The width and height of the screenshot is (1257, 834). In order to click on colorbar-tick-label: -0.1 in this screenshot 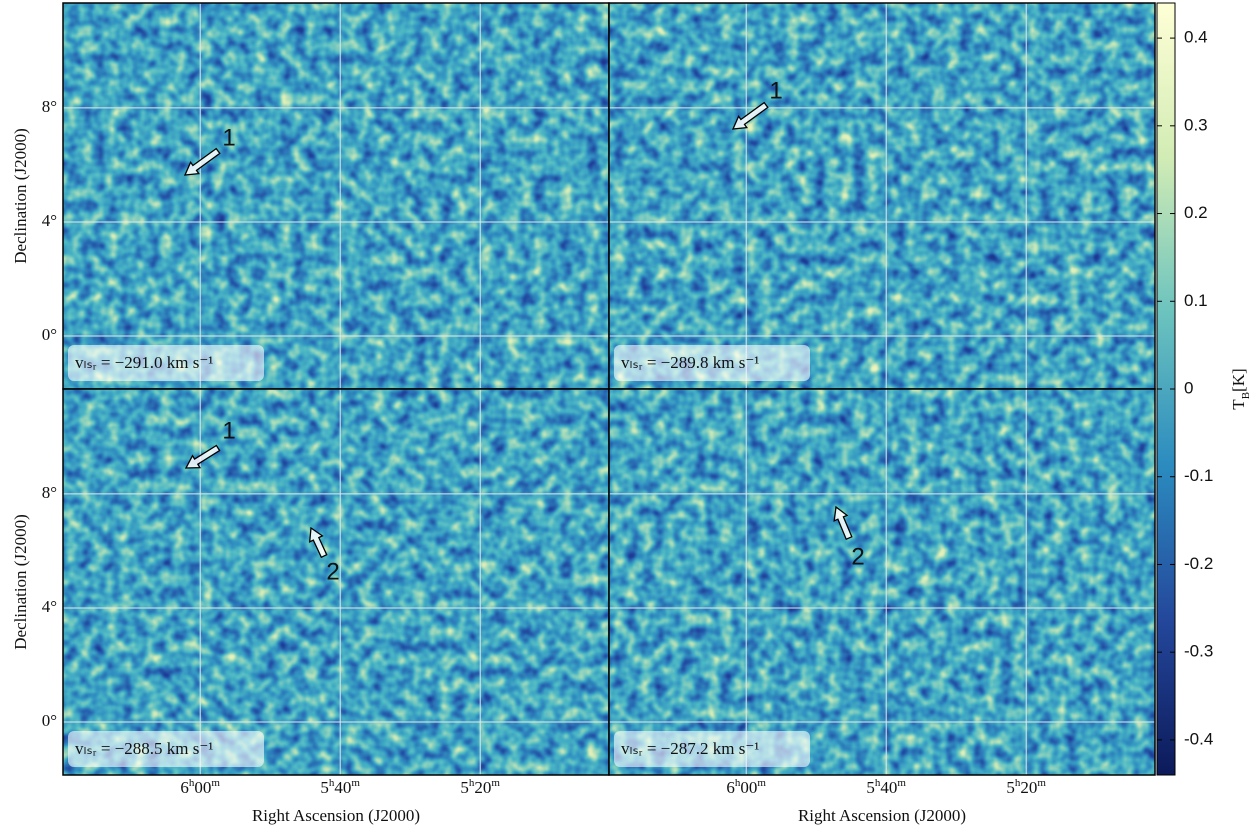, I will do `click(1198, 475)`.